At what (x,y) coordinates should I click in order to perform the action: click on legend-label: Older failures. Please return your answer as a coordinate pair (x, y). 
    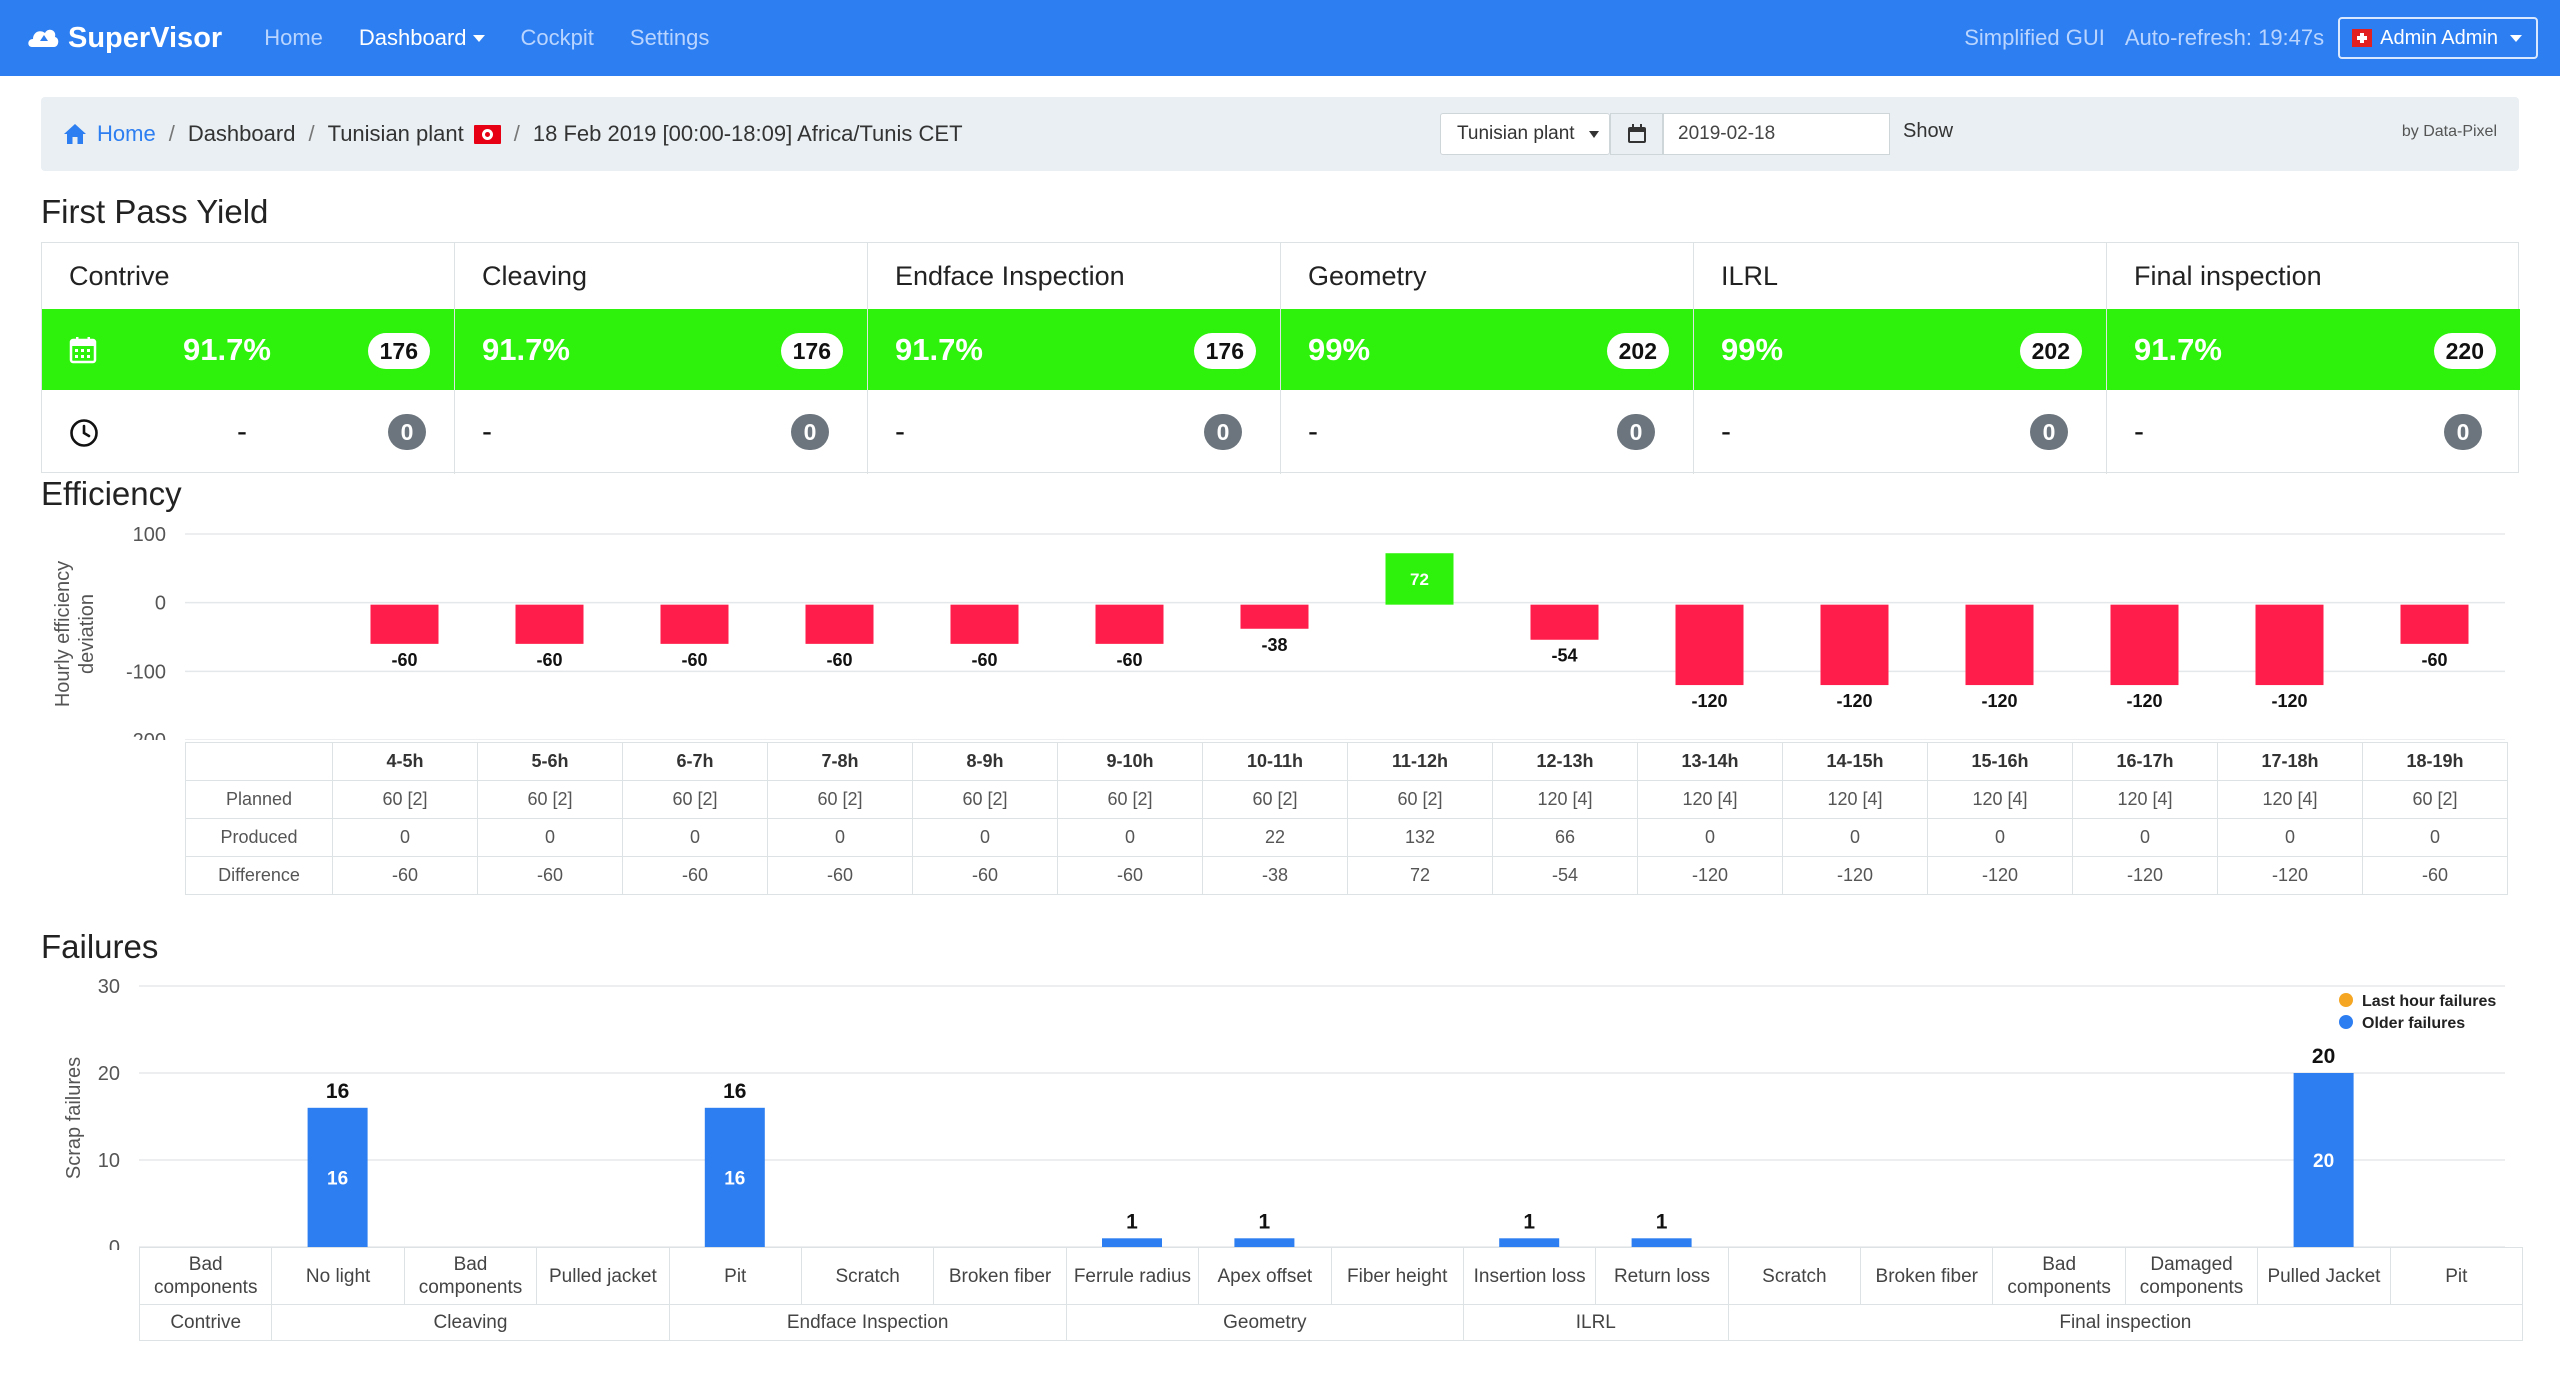
    Looking at the image, I should click on (2413, 1023).